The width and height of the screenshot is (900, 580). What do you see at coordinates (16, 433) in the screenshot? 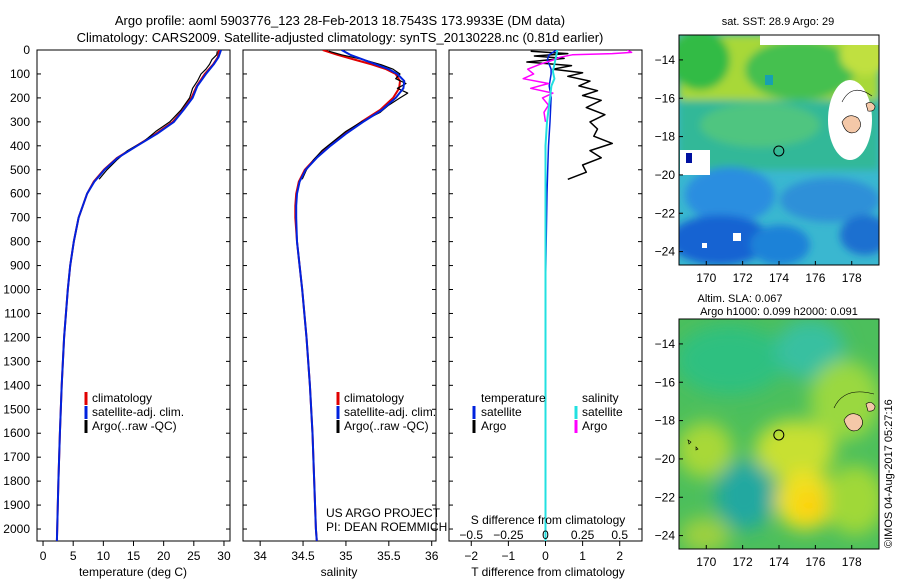
I see `depth-tick-label: 1600` at bounding box center [16, 433].